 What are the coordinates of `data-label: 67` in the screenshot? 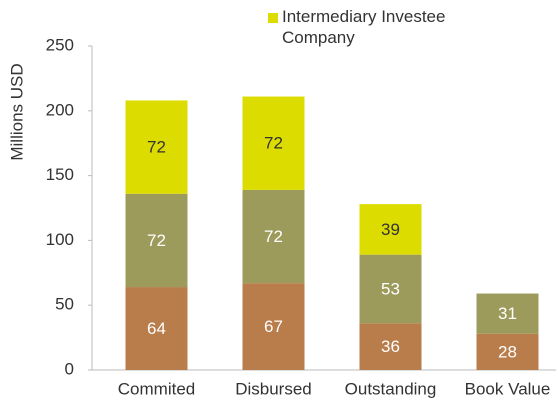 It's located at (273, 326).